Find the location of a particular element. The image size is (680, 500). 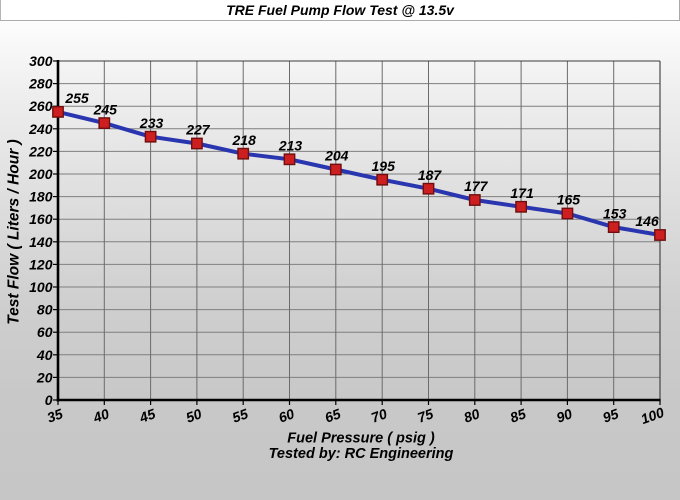

svg-text: 160 is located at coordinates (41, 219).